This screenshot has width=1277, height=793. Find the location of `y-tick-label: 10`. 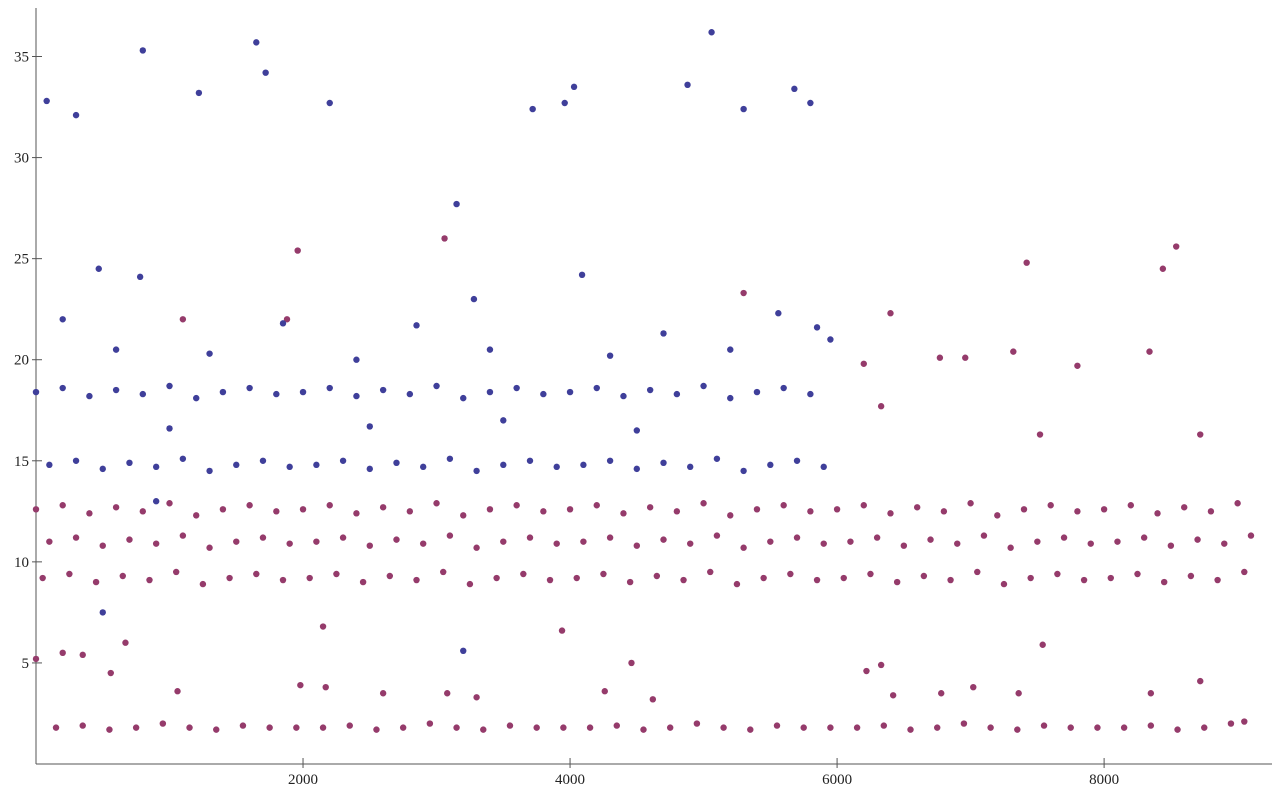

y-tick-label: 10 is located at coordinates (21, 563).